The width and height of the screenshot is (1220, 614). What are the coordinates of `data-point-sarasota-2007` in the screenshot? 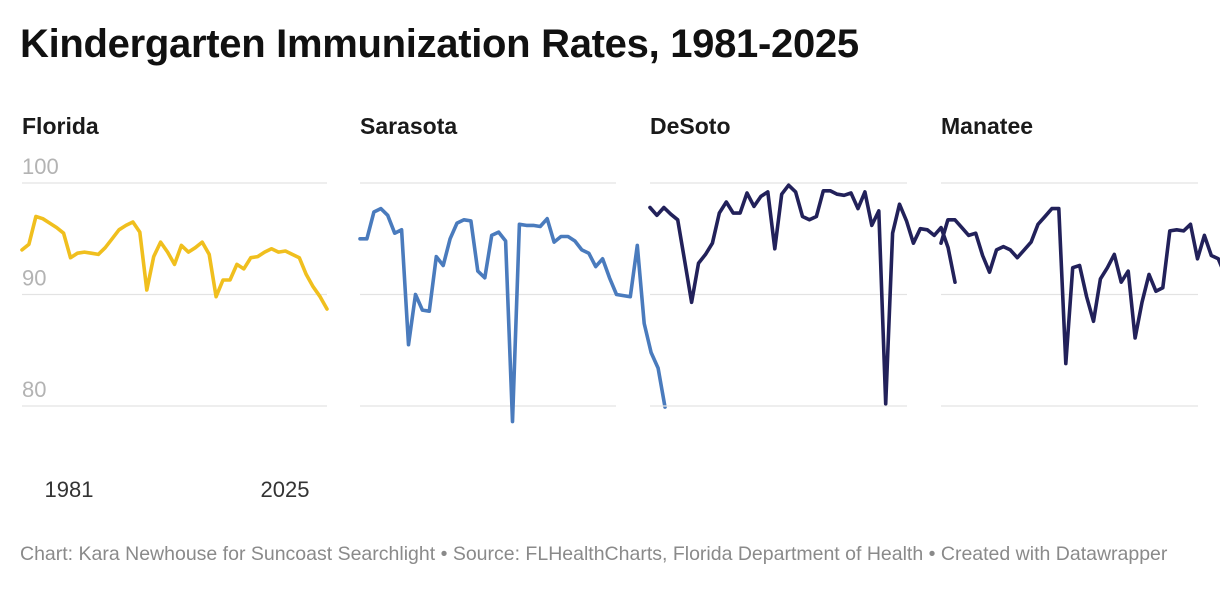 It's located at (540, 226).